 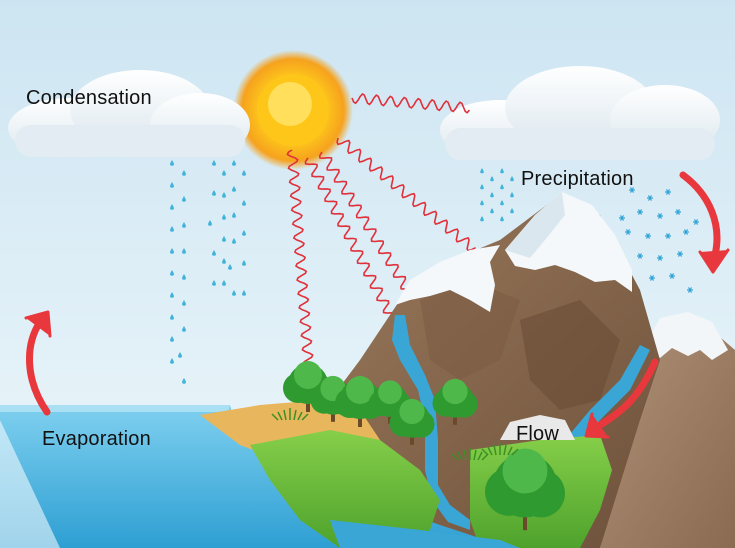 I want to click on rock, so click(x=537, y=427).